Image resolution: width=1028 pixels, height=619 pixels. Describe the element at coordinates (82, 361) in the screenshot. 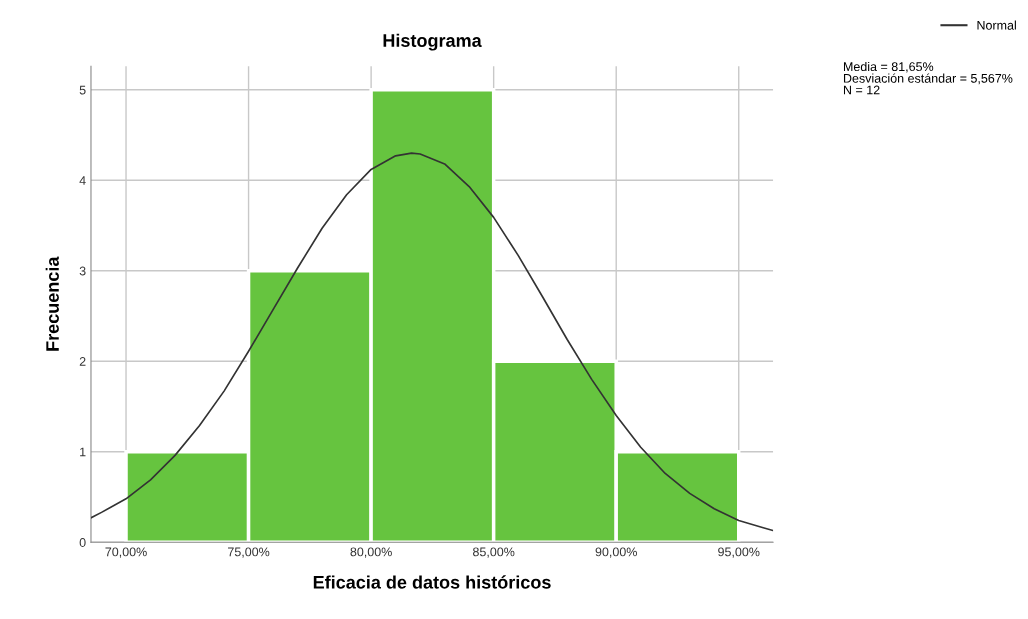

I see `y-tick-label: 2` at that location.